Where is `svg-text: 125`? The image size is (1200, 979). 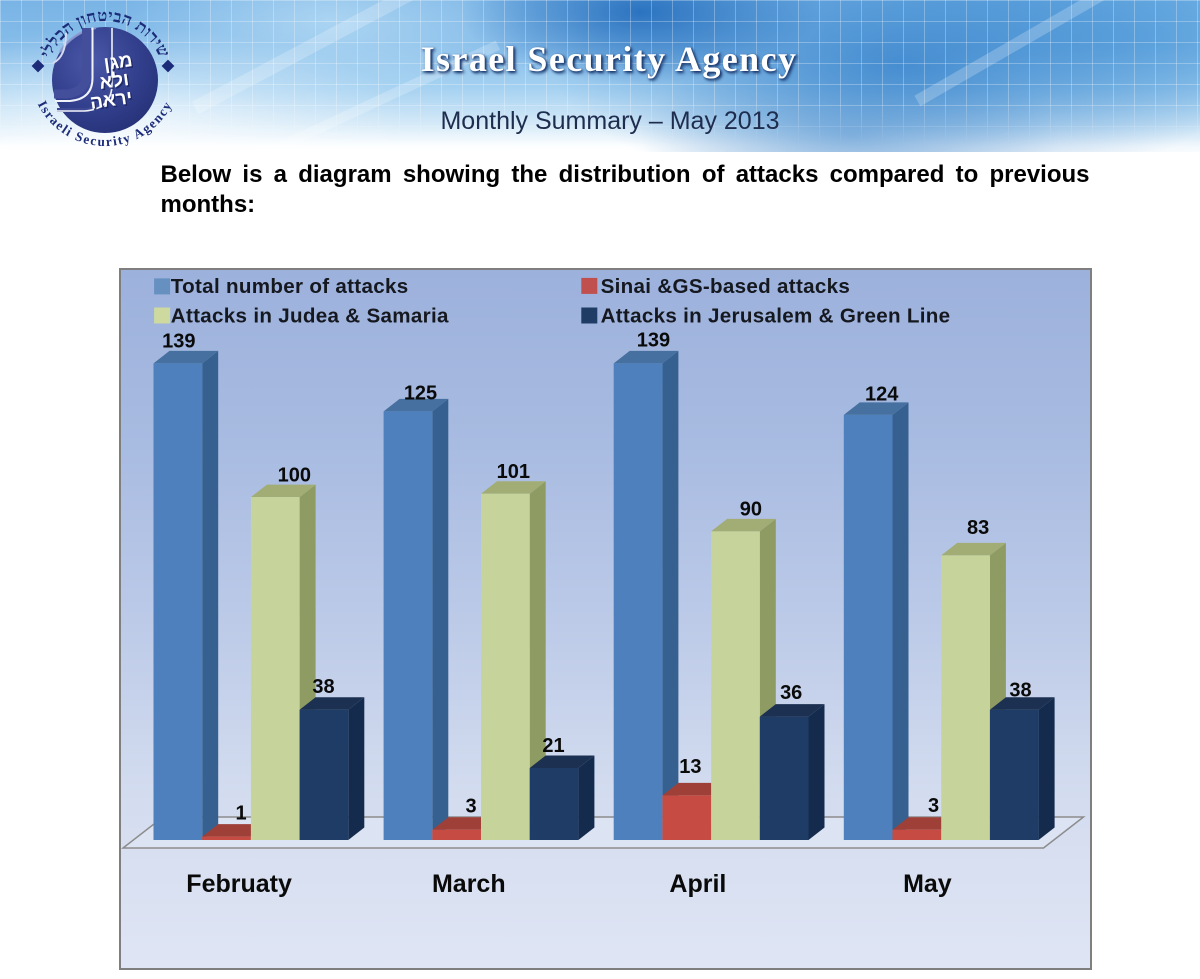 svg-text: 125 is located at coordinates (419, 394).